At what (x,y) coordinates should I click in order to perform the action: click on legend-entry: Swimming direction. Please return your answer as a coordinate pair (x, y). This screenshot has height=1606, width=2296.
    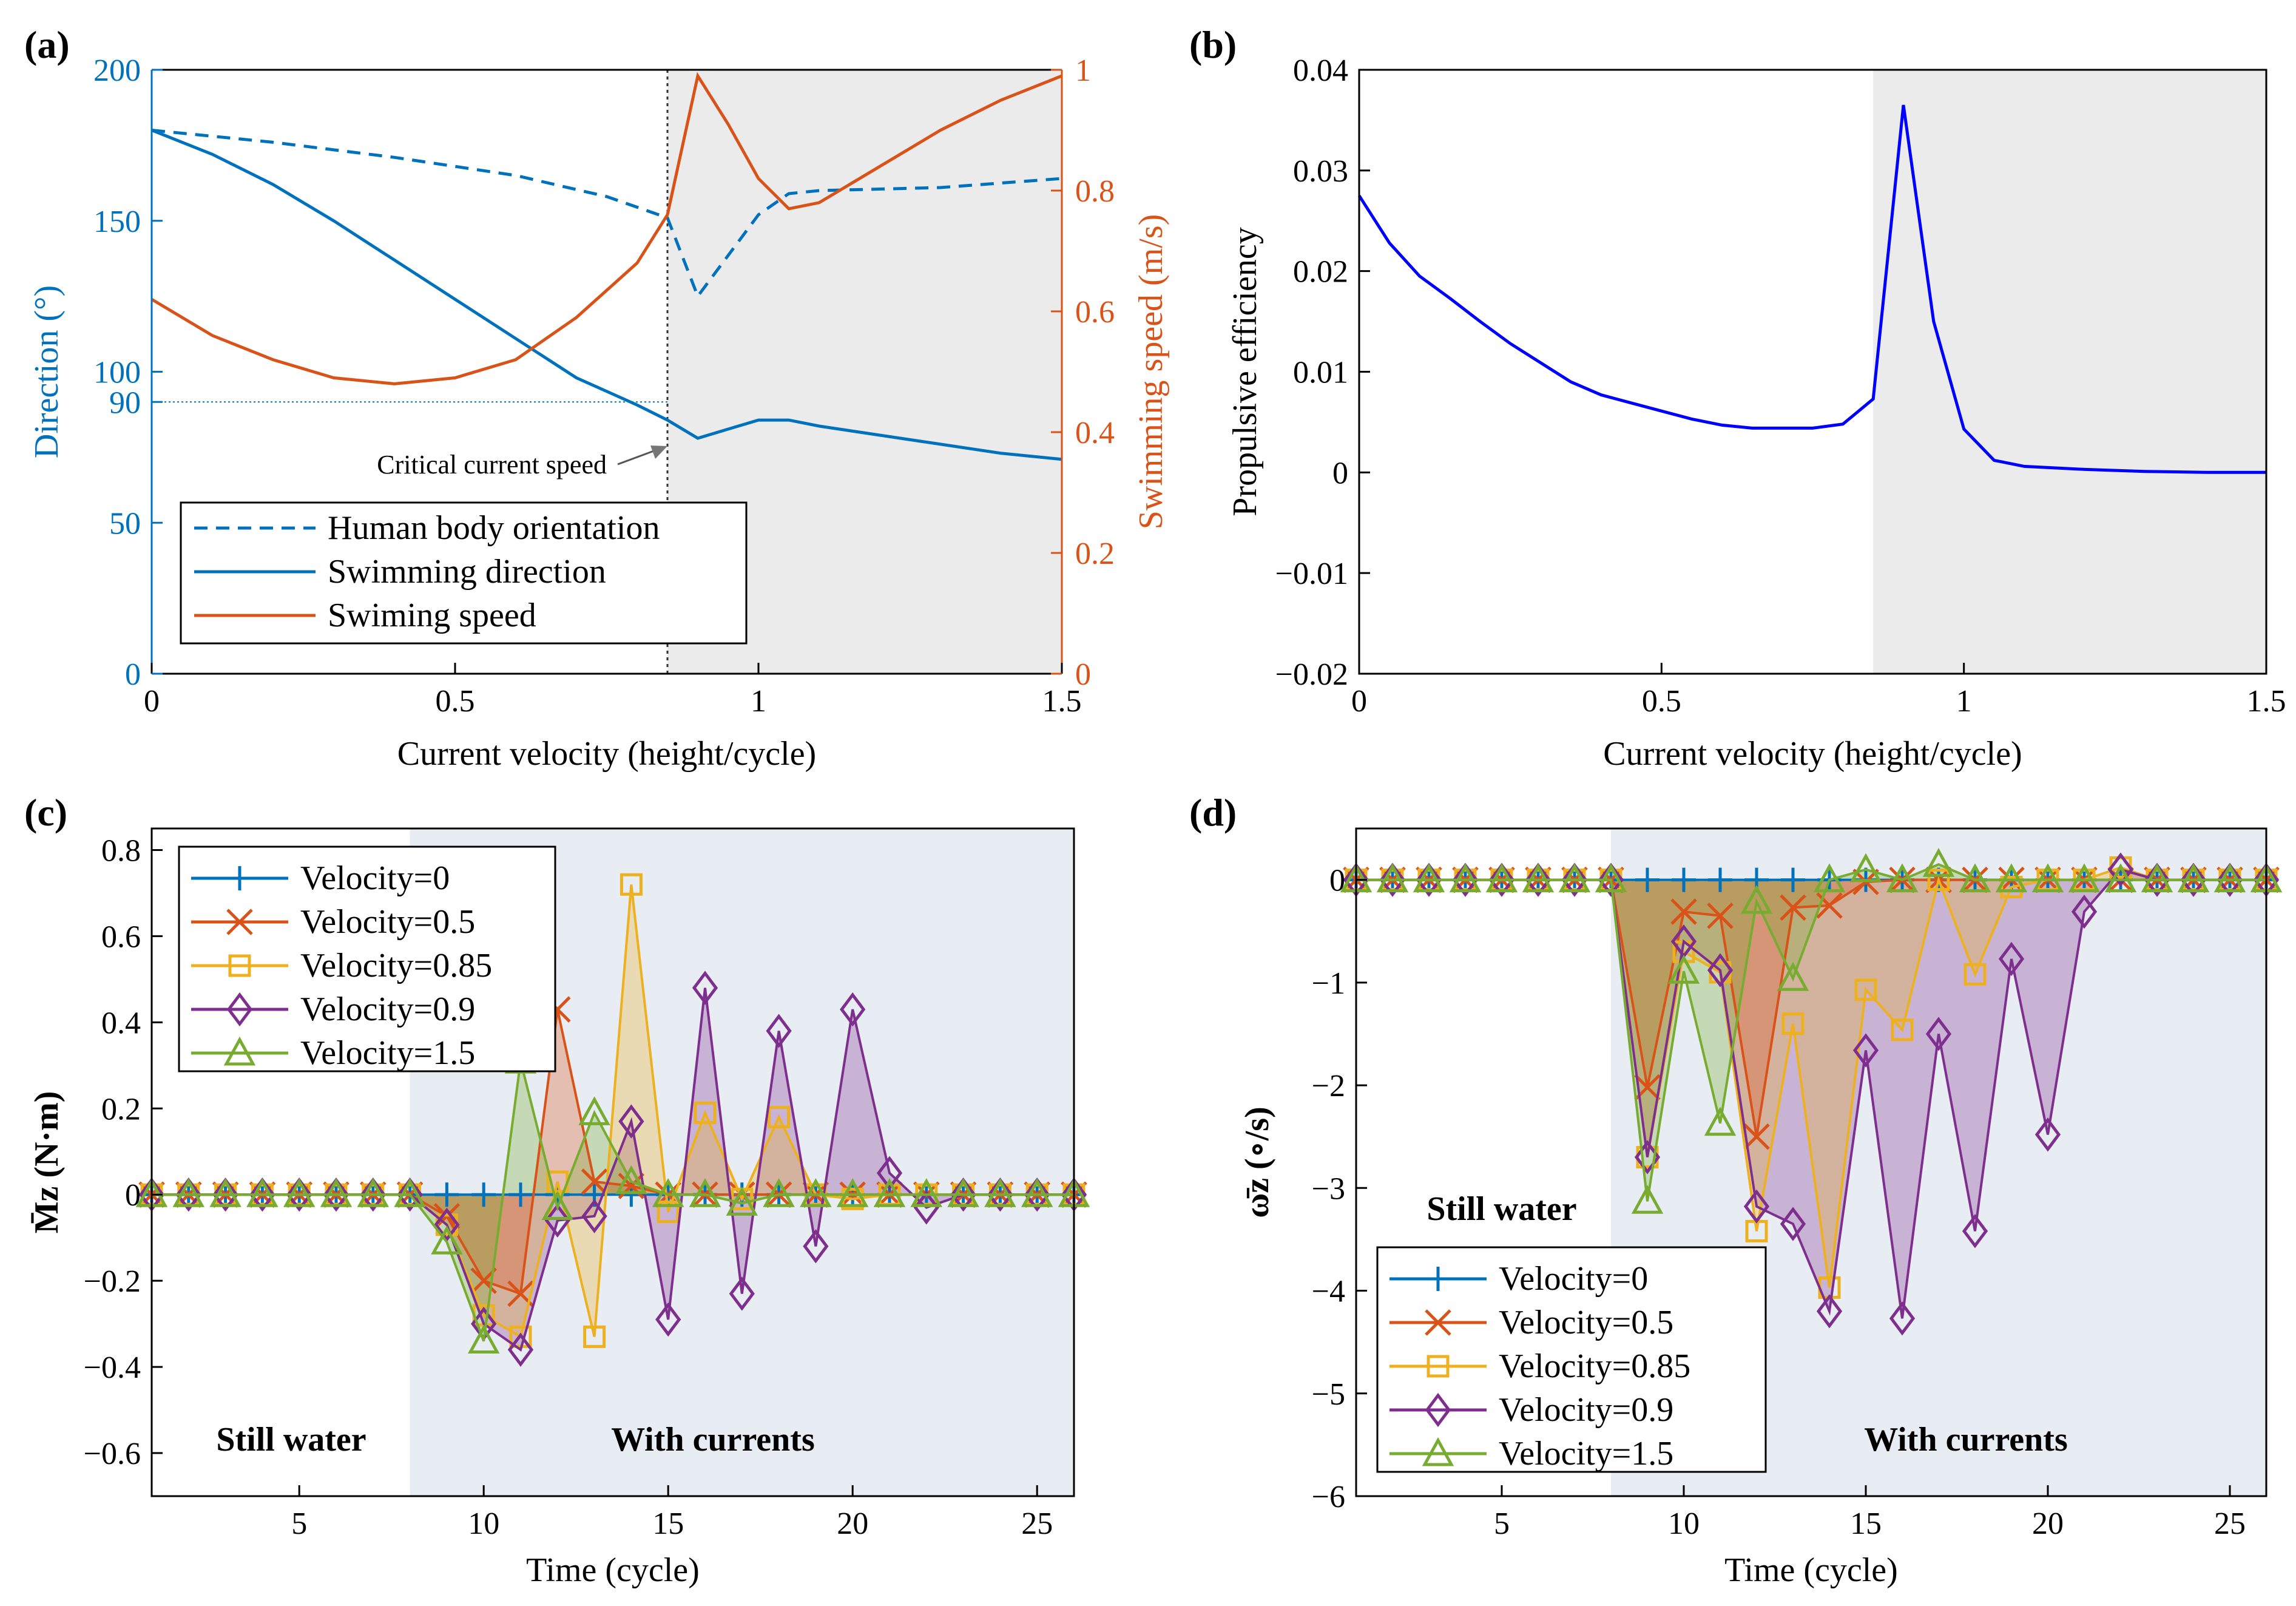
    Looking at the image, I should click on (467, 572).